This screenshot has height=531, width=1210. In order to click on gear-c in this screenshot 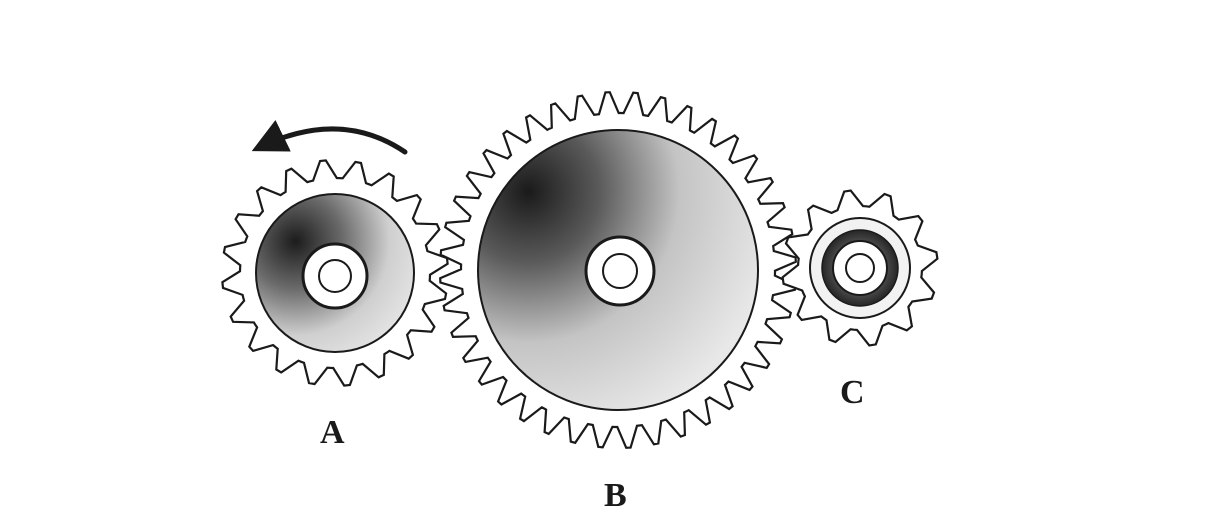, I will do `click(860, 268)`.